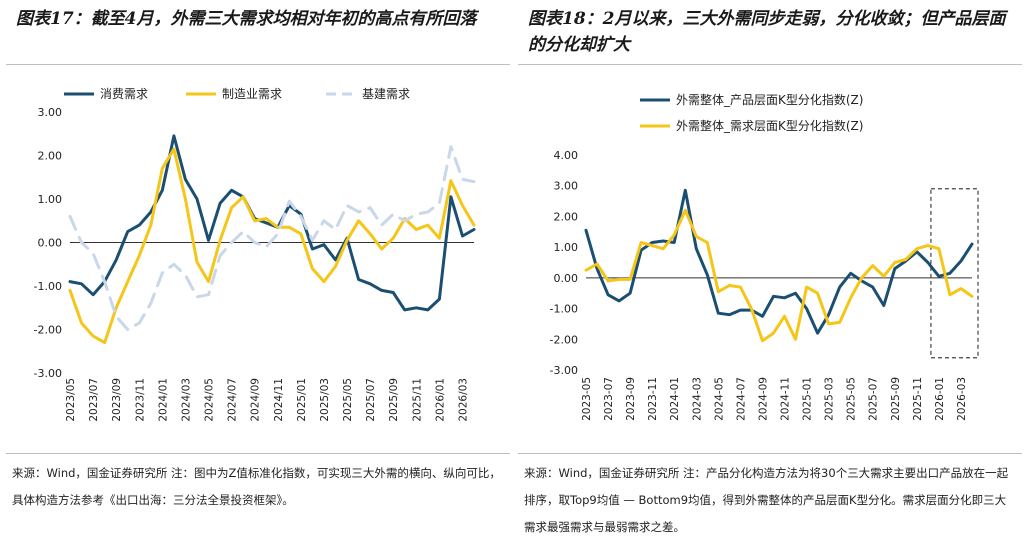  Describe the element at coordinates (564, 370) in the screenshot. I see `right-y-tick-label: -3.00` at that location.